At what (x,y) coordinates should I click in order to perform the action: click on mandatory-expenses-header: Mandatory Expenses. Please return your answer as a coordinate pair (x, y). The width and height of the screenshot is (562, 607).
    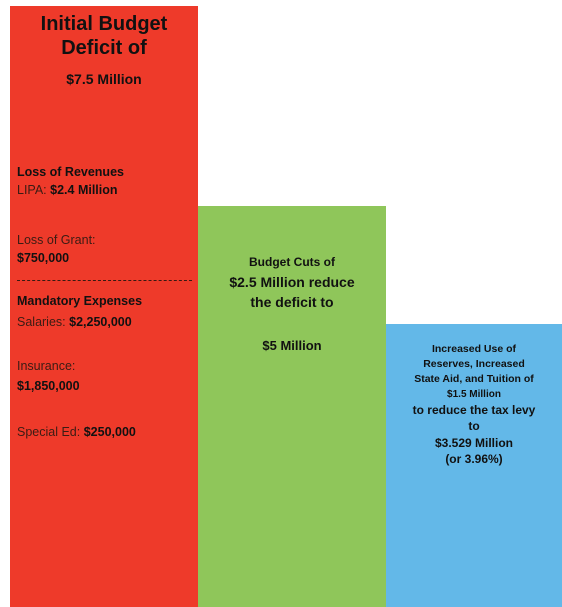
    Looking at the image, I should click on (80, 301).